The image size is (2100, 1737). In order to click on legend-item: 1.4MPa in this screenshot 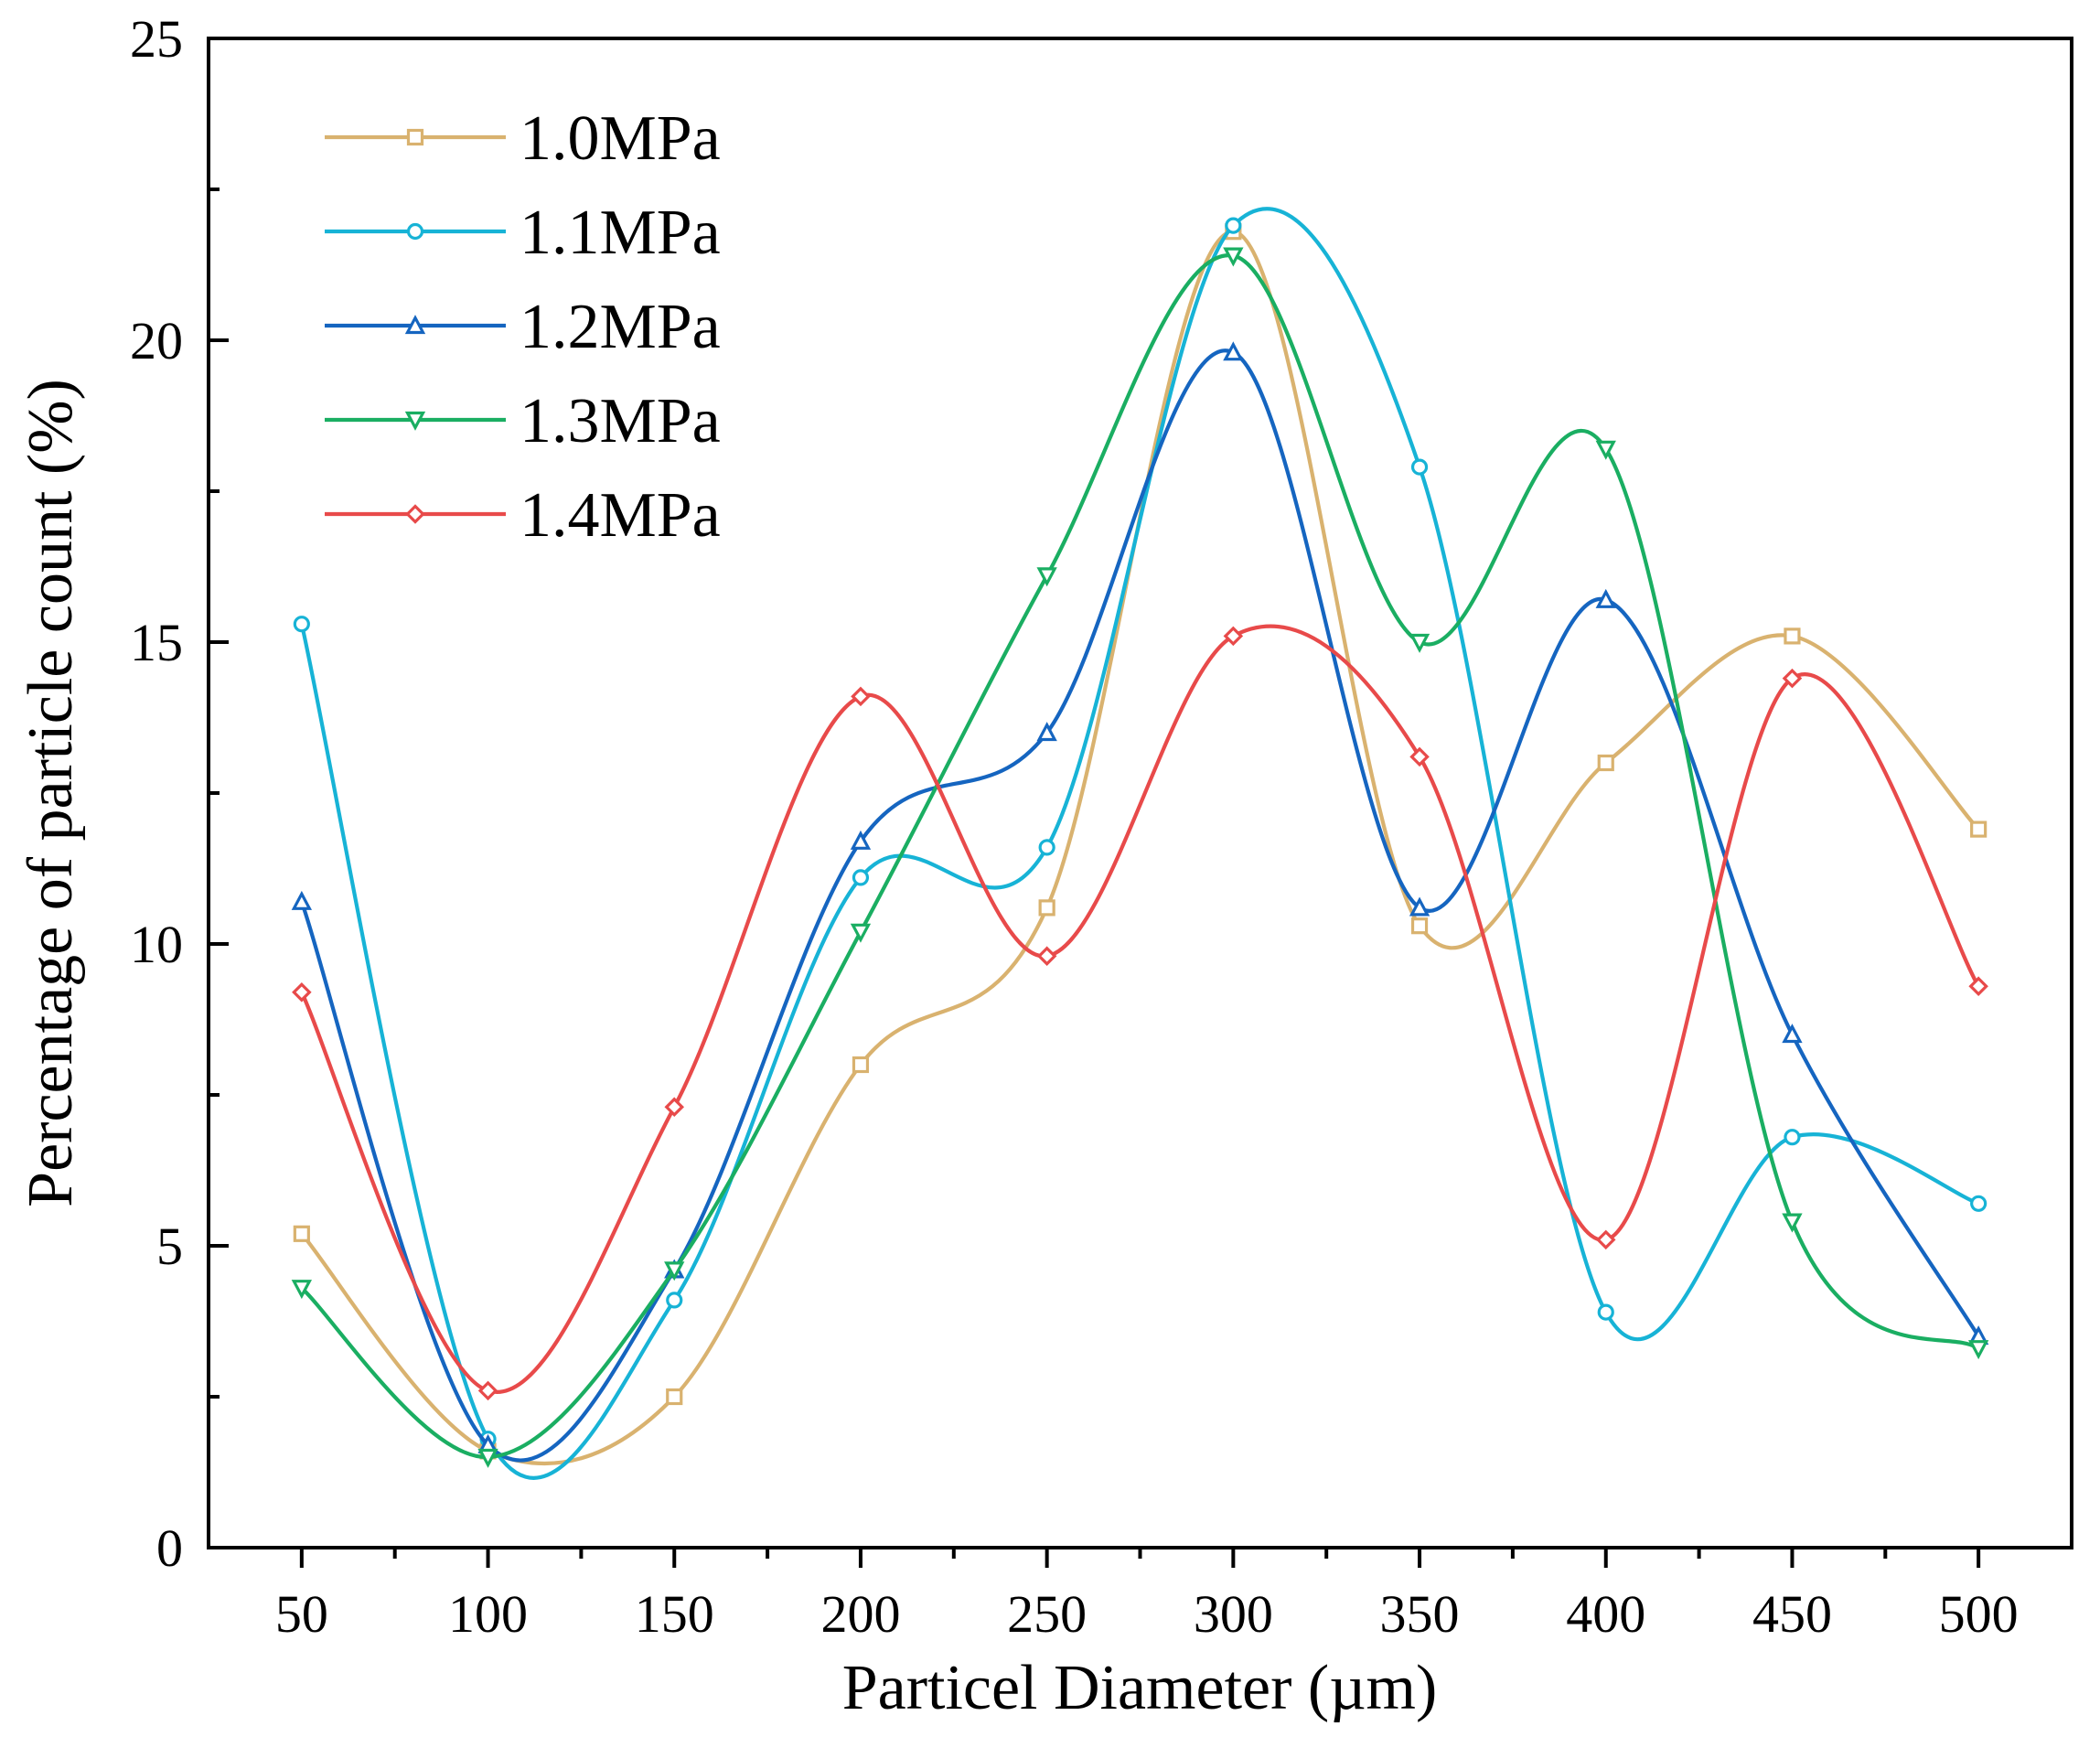, I will do `click(523, 516)`.